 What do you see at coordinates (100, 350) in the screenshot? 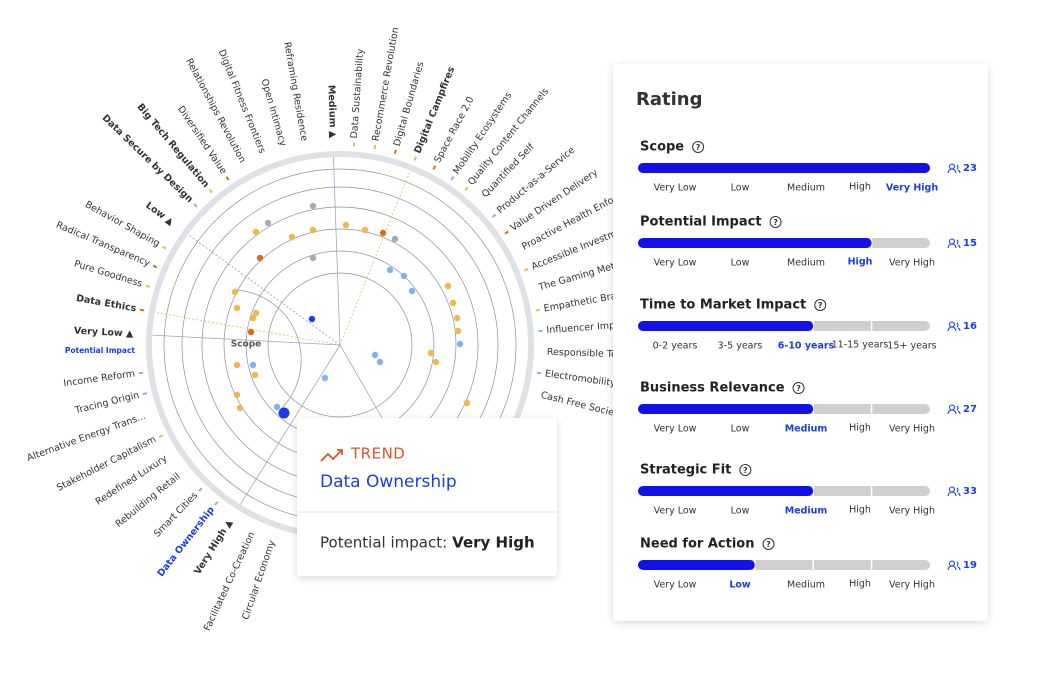
I see `axis-caption: Potential Impact` at bounding box center [100, 350].